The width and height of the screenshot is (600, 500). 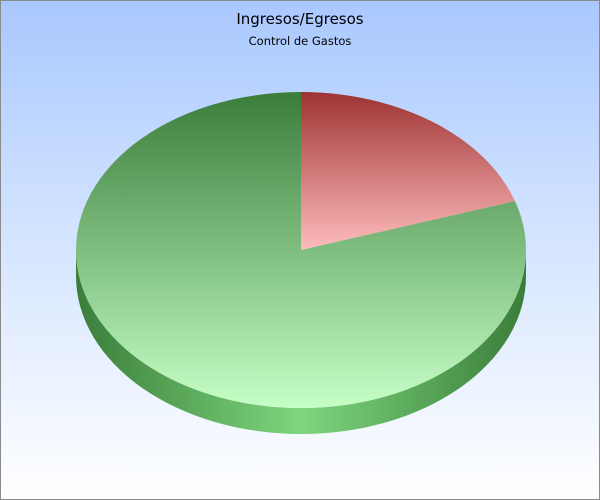 I want to click on chart-title: Ingresos/Egresos, so click(x=300, y=19).